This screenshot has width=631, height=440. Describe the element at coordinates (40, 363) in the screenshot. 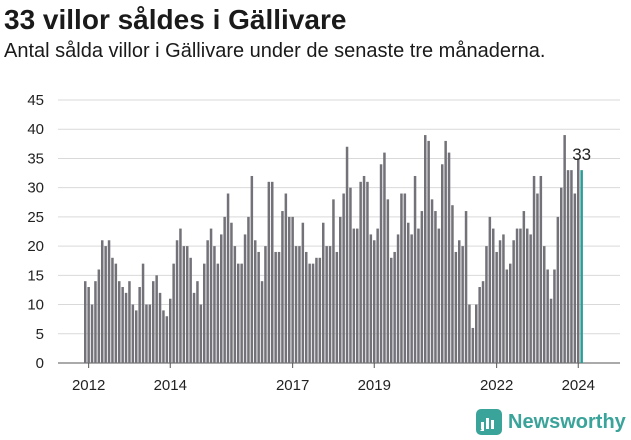

I see `y-tick-label: 0` at that location.